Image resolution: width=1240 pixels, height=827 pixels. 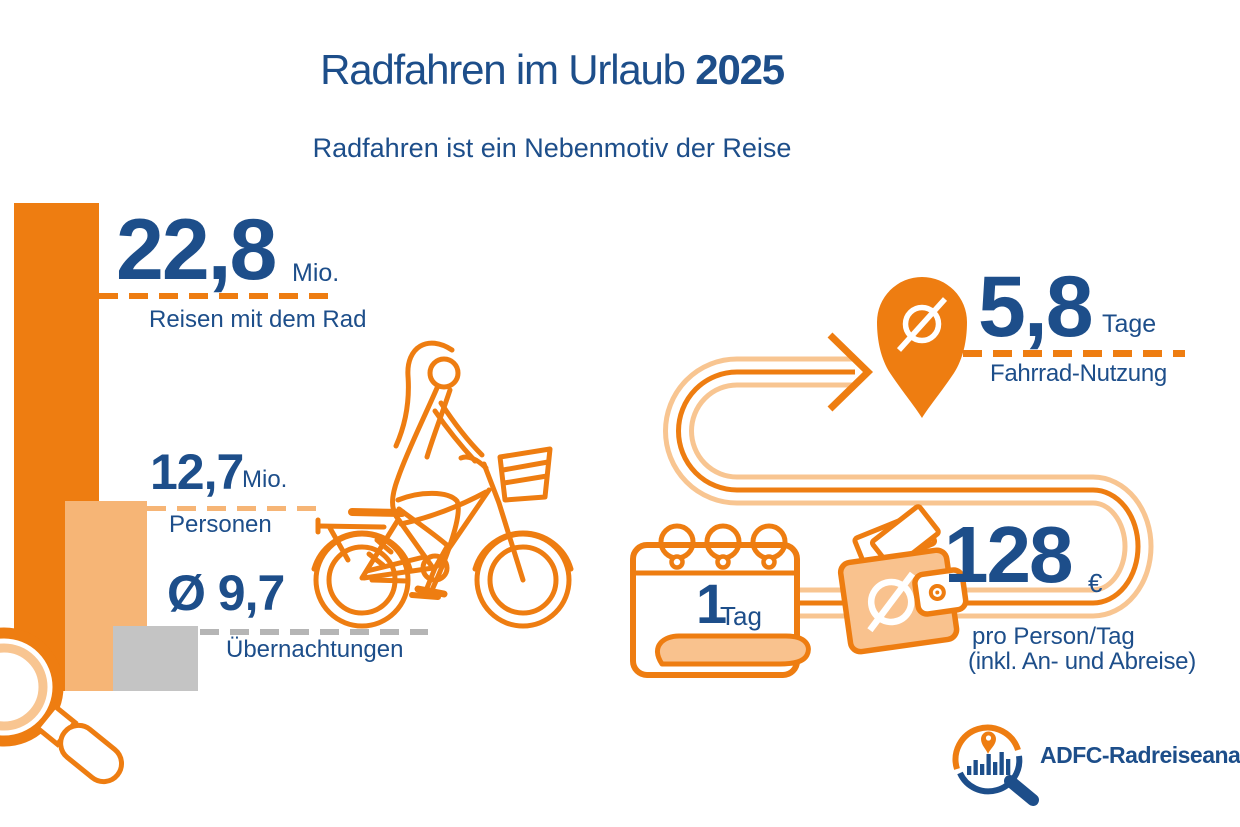 I want to click on stat-cost-unit: €, so click(x=1095, y=583).